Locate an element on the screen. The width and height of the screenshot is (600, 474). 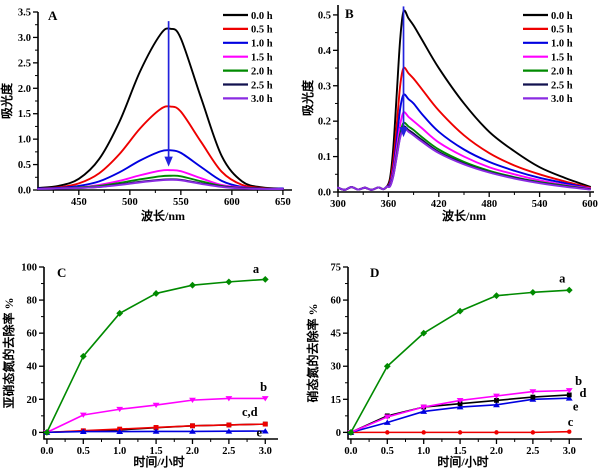
y-tick-label: 30 is located at coordinates (336, 367).